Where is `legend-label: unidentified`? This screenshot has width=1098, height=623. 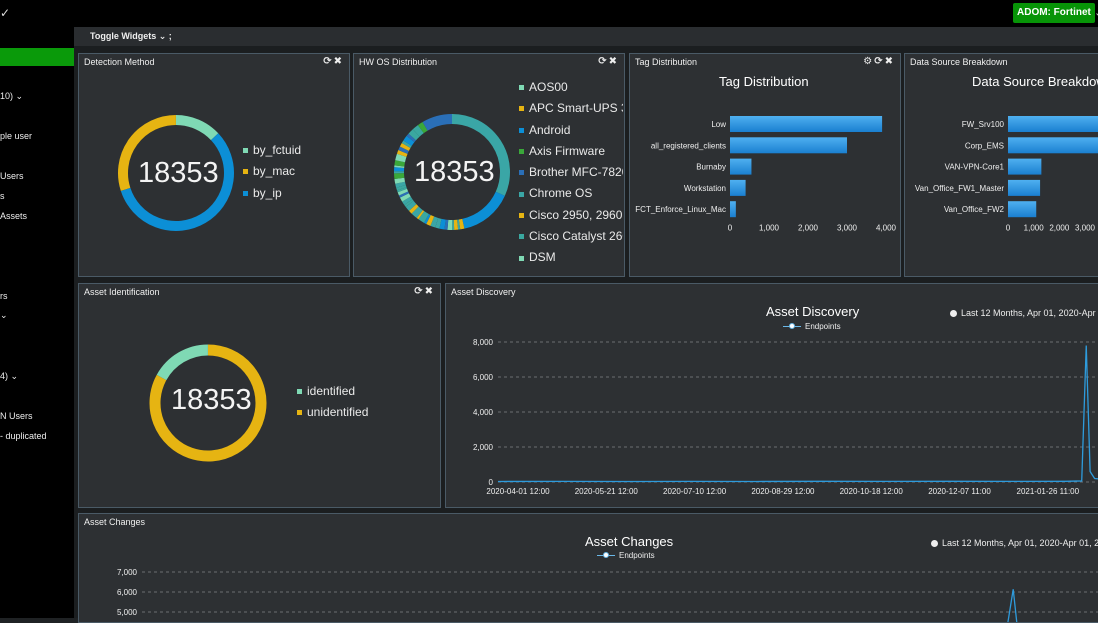 legend-label: unidentified is located at coordinates (337, 412).